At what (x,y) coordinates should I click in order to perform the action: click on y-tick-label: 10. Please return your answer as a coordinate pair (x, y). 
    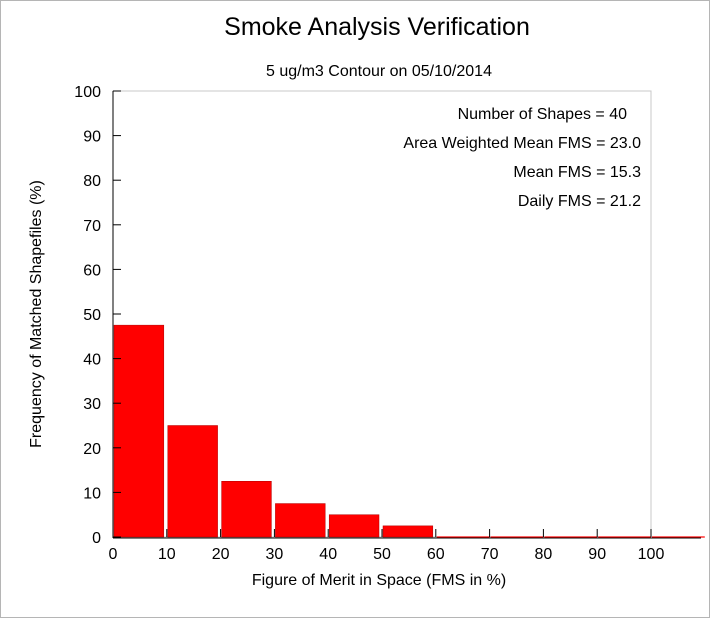
    Looking at the image, I should click on (92, 493).